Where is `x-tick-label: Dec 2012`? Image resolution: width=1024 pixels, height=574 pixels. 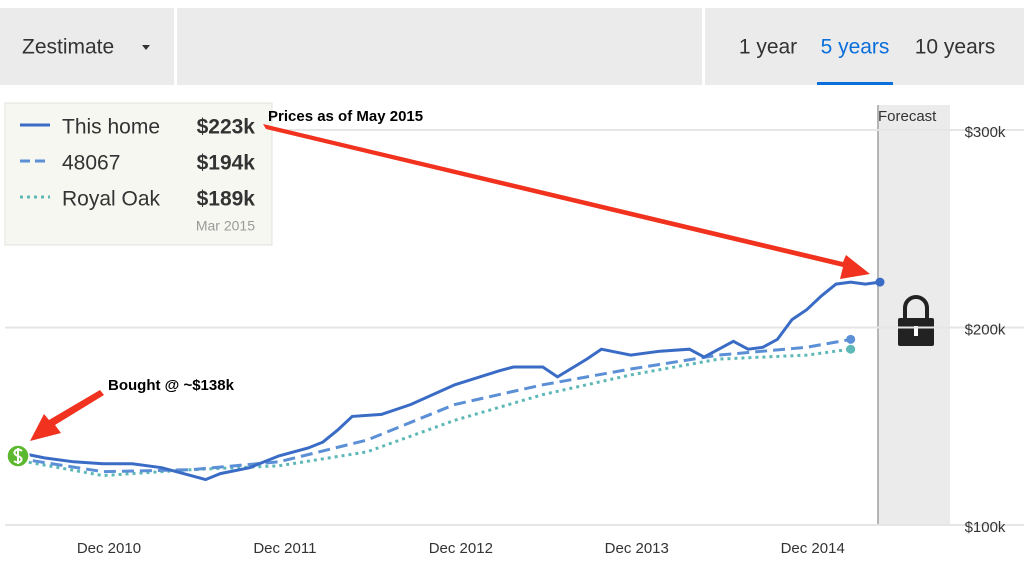
x-tick-label: Dec 2012 is located at coordinates (461, 548).